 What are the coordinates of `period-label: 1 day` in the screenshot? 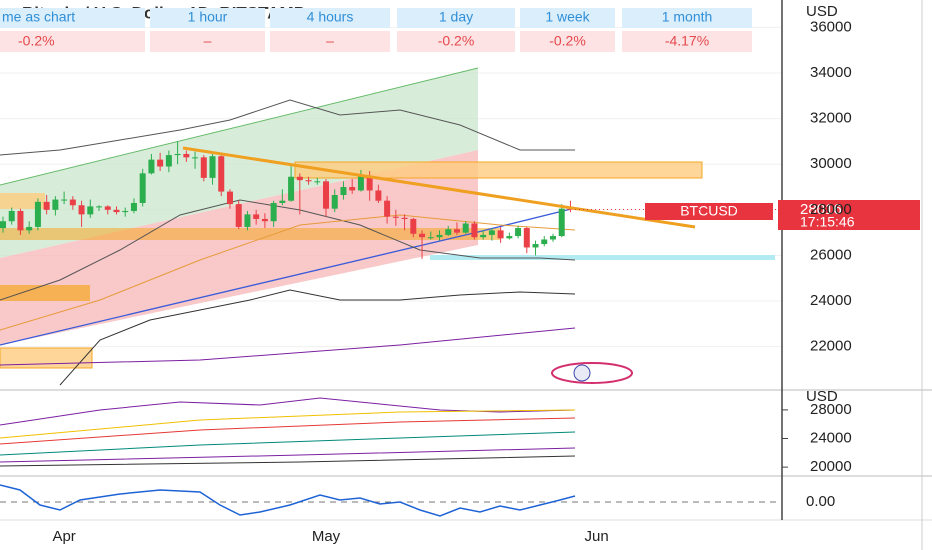 It's located at (456, 17).